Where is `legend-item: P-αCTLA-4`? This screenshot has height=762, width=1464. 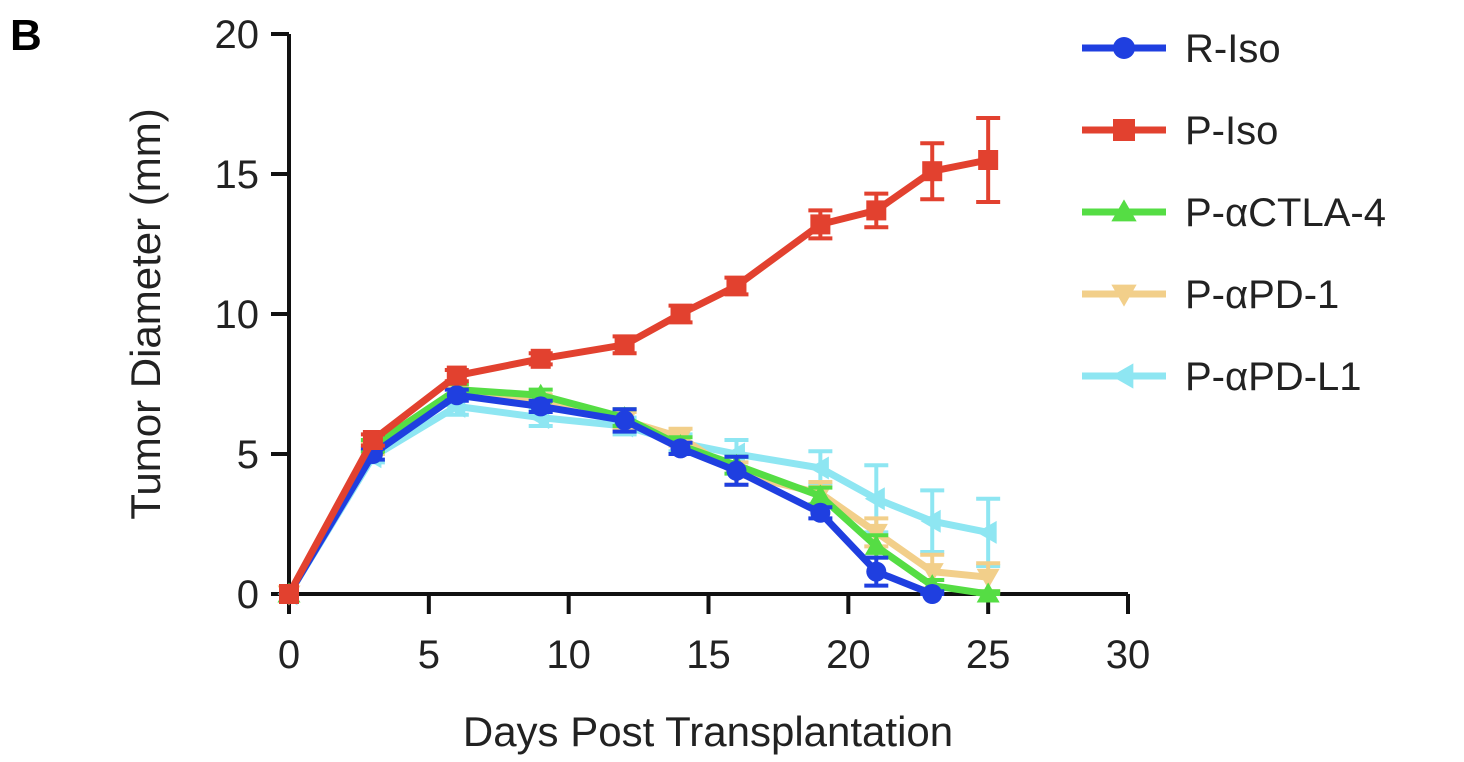 legend-item: P-αCTLA-4 is located at coordinates (1234, 213).